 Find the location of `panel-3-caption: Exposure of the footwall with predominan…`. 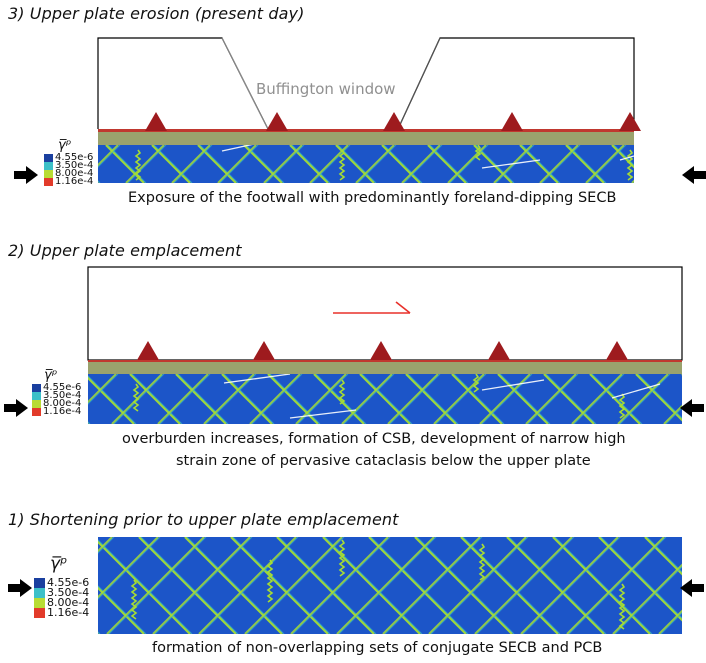

panel-3-caption: Exposure of the footwall with predominan… is located at coordinates (372, 198).